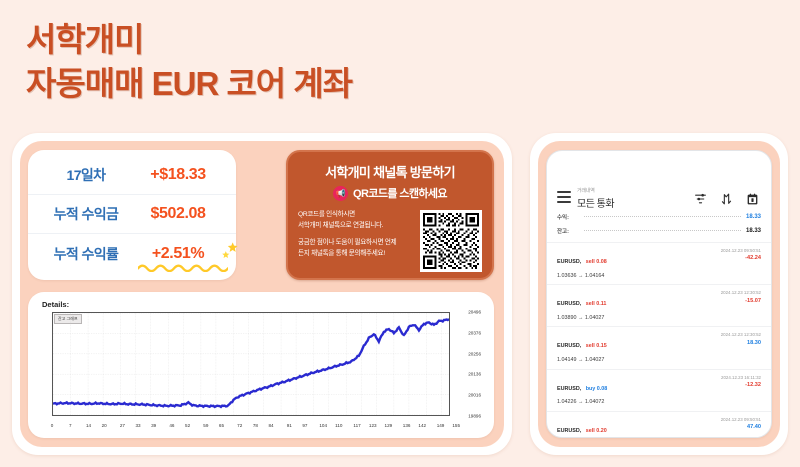 The image size is (800, 467). What do you see at coordinates (178, 213) in the screenshot?
I see `stats-value-cumulative-profit: $502.08` at bounding box center [178, 213].